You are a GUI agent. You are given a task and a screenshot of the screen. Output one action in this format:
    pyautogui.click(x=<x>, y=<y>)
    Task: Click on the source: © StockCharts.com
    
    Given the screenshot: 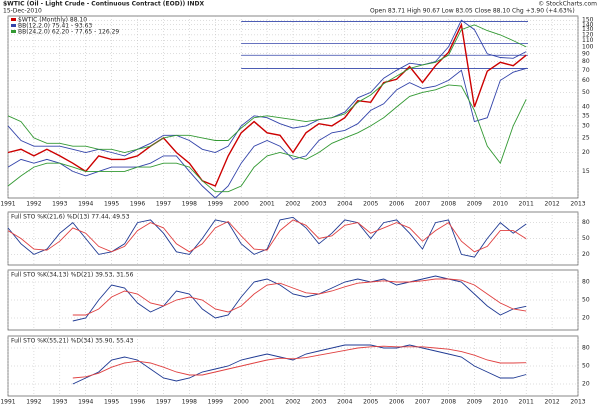 What is the action you would take?
    pyautogui.click(x=567, y=4)
    